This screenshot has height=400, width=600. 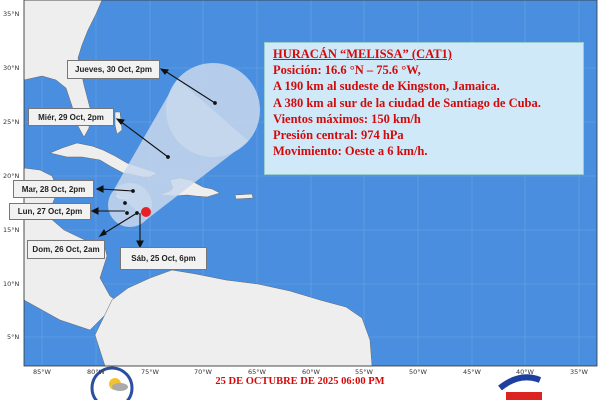 I want to click on lat-tick: 30°N, so click(x=11, y=68).